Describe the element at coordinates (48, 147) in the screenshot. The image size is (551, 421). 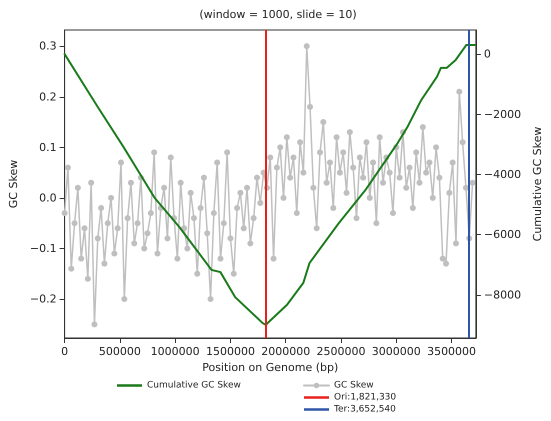
I see `y-tick-label: 0.1` at that location.